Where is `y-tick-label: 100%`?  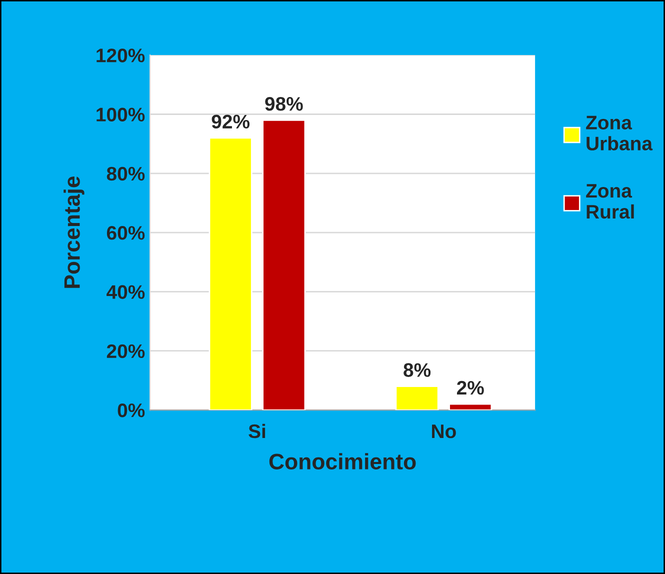
y-tick-label: 100% is located at coordinates (120, 115).